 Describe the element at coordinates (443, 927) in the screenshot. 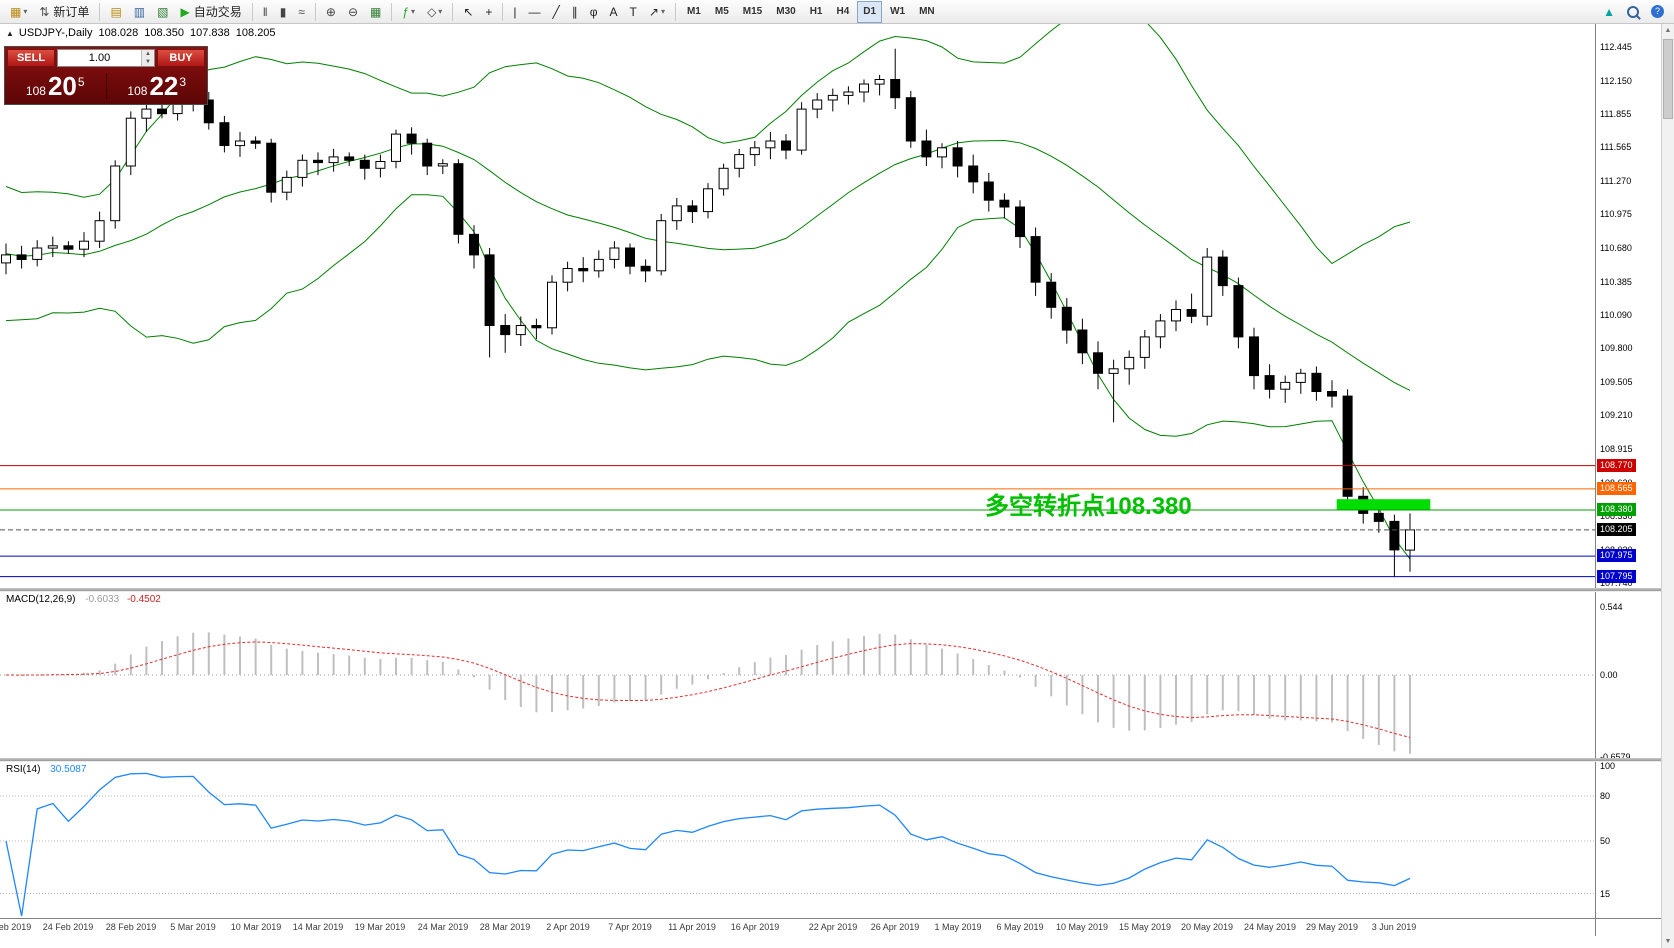

I see `date-label: 24 Mar 2019` at that location.